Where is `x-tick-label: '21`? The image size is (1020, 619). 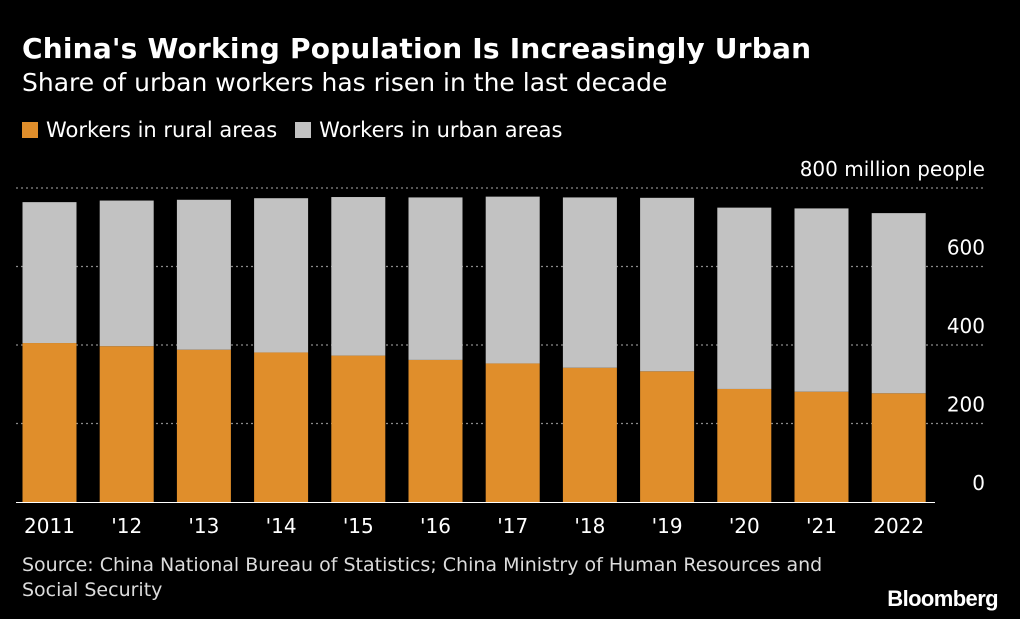
x-tick-label: '21 is located at coordinates (821, 526).